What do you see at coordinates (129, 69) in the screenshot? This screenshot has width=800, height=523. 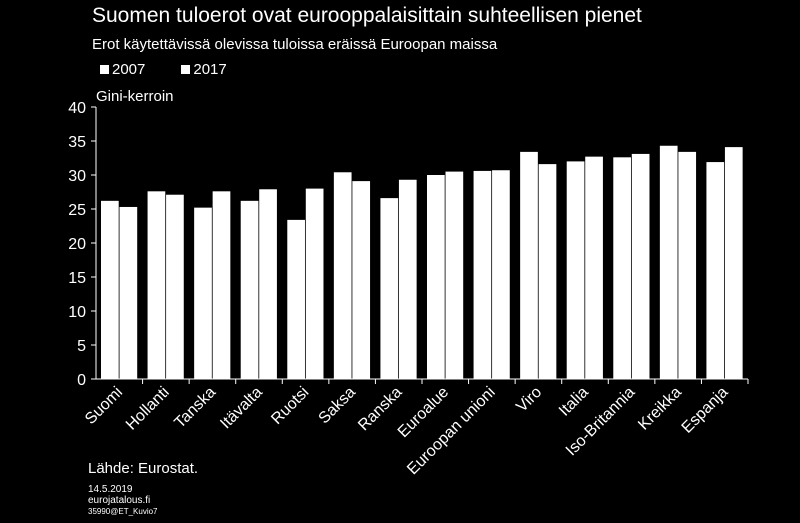 I see `legend-label-2007: 2007` at bounding box center [129, 69].